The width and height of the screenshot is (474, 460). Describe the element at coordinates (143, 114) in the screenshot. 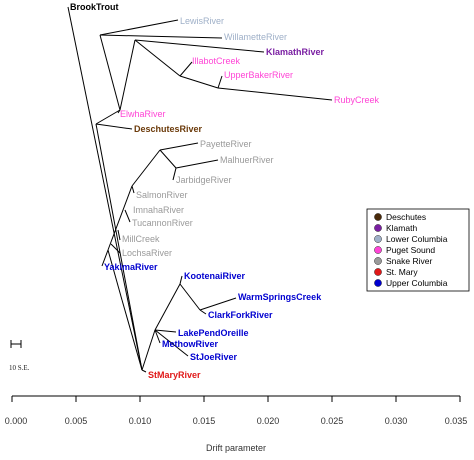

I see `tip-label: ElwhaRiver` at that location.